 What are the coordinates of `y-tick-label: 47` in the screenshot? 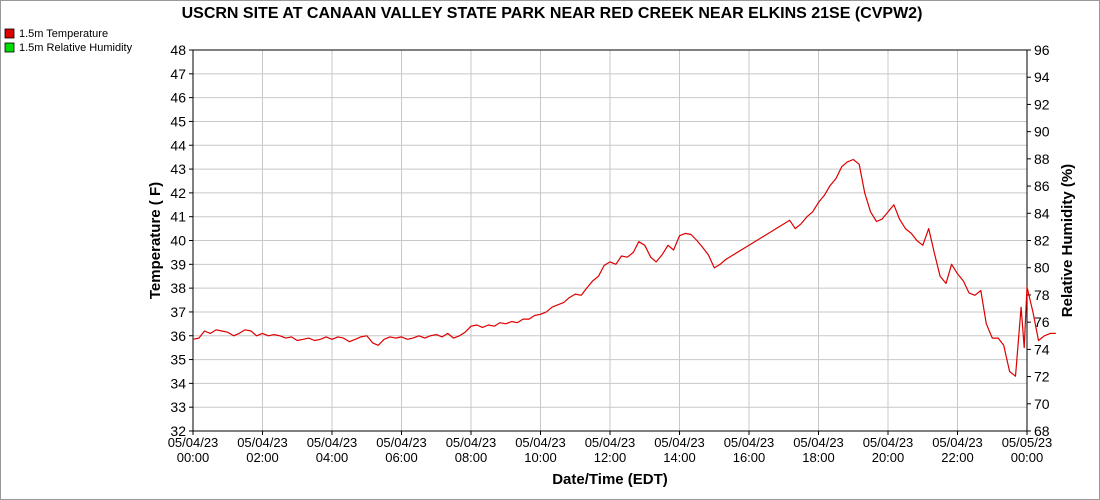 It's located at (178, 74).